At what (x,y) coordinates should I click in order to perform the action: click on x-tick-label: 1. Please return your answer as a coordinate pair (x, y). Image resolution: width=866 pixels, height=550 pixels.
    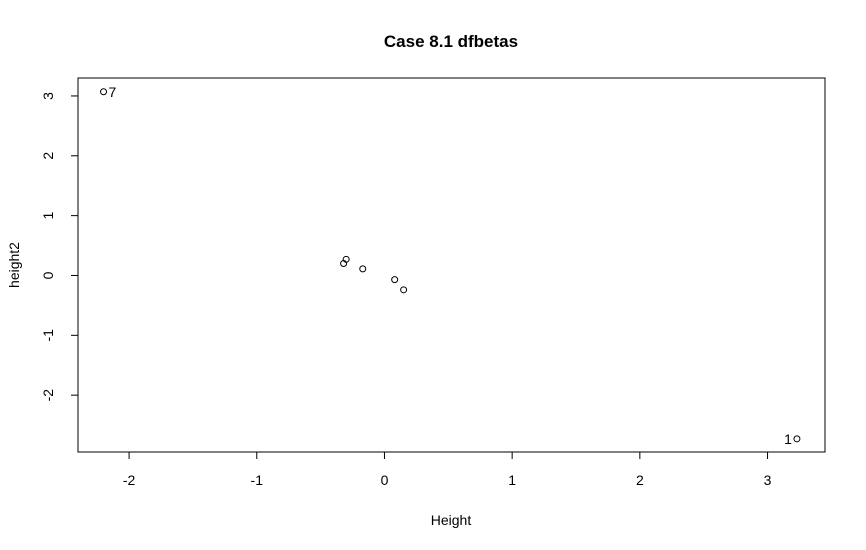
    Looking at the image, I should click on (512, 480).